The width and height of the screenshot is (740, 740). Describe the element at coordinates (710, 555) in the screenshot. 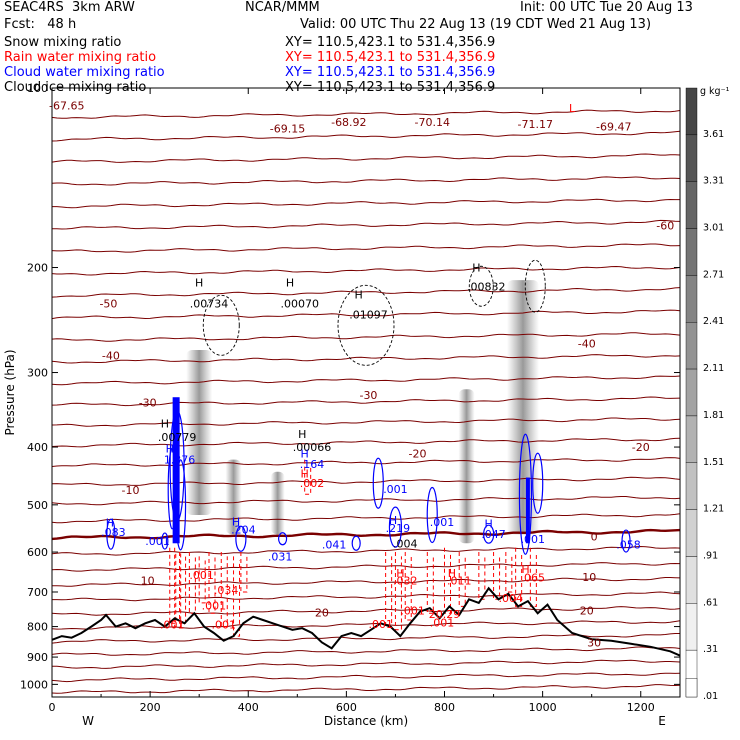

I see `colorbar-label: .91` at that location.